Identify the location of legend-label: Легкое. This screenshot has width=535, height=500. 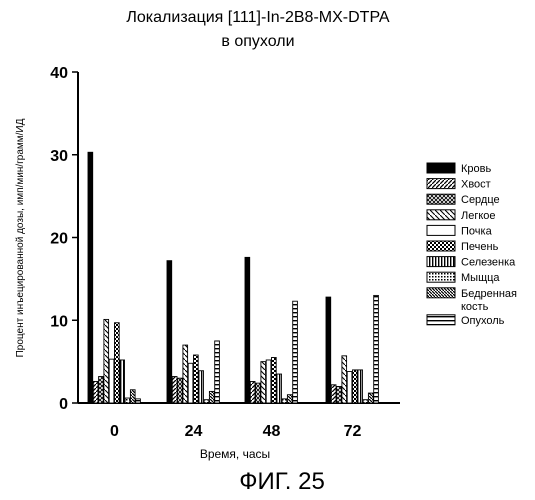
(478, 216).